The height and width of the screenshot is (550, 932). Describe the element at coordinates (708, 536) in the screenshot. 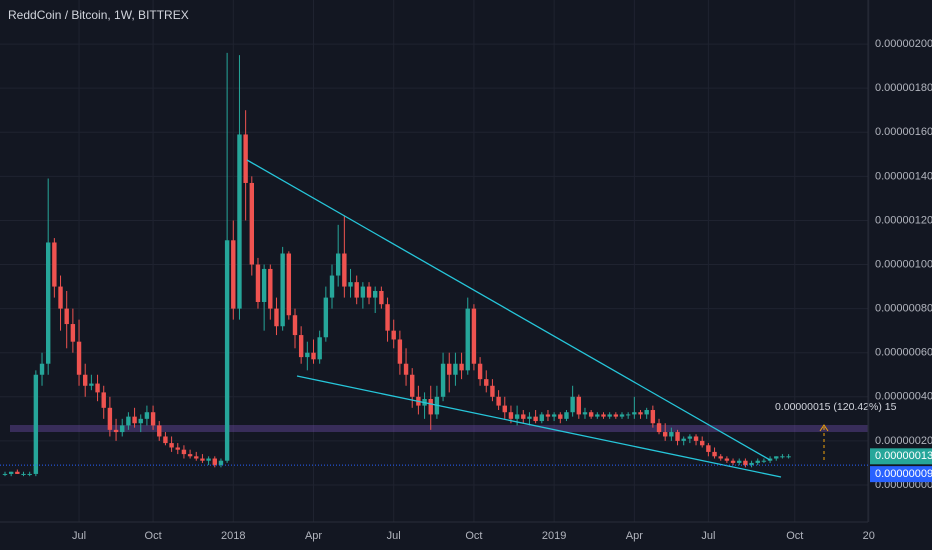

I see `x-tick-label: Jul` at that location.